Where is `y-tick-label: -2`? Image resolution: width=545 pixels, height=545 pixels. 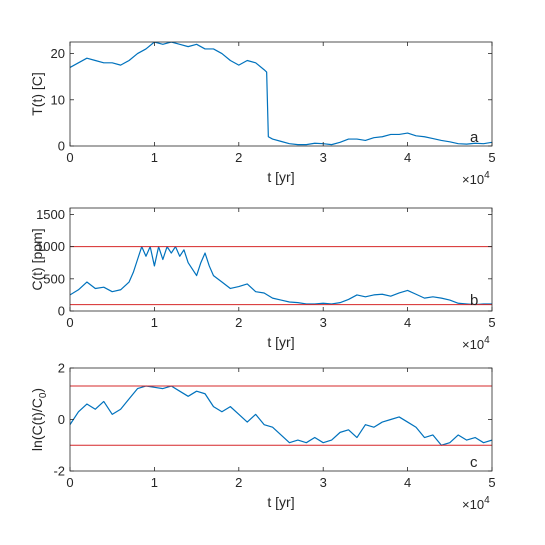
y-tick-label: -2 is located at coordinates (59, 471).